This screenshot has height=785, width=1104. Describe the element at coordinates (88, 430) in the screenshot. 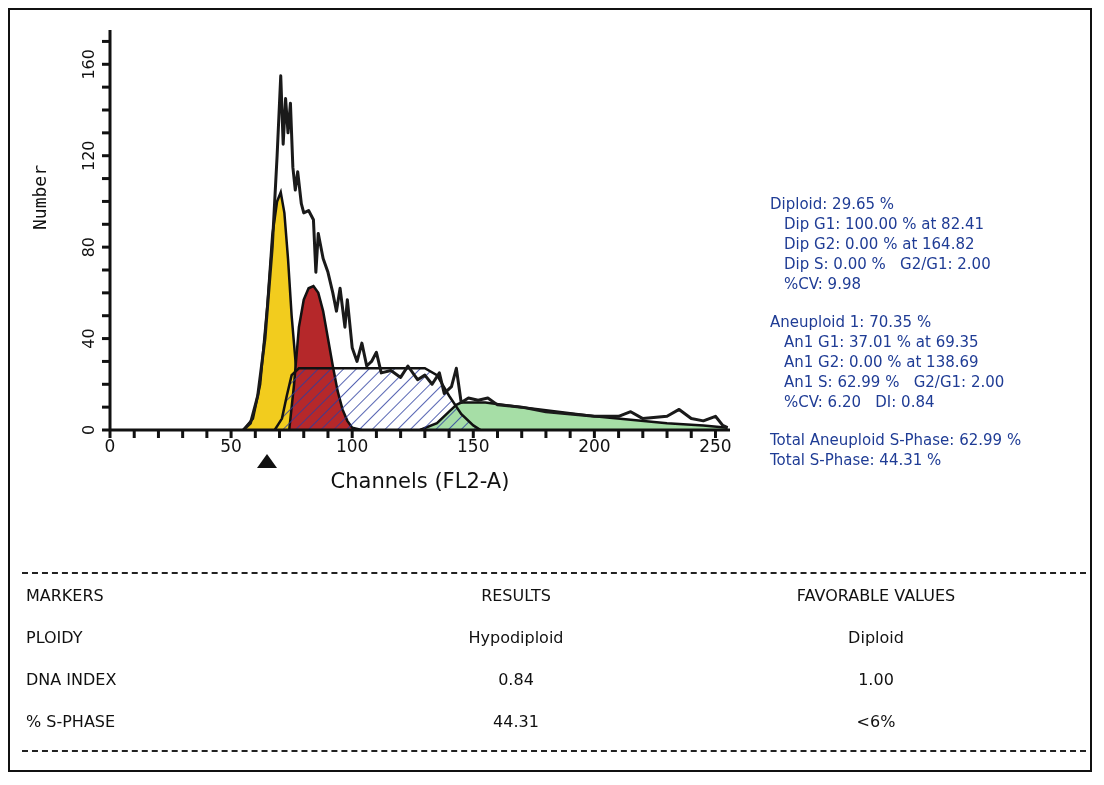

I see `y-tick-label: 0` at that location.